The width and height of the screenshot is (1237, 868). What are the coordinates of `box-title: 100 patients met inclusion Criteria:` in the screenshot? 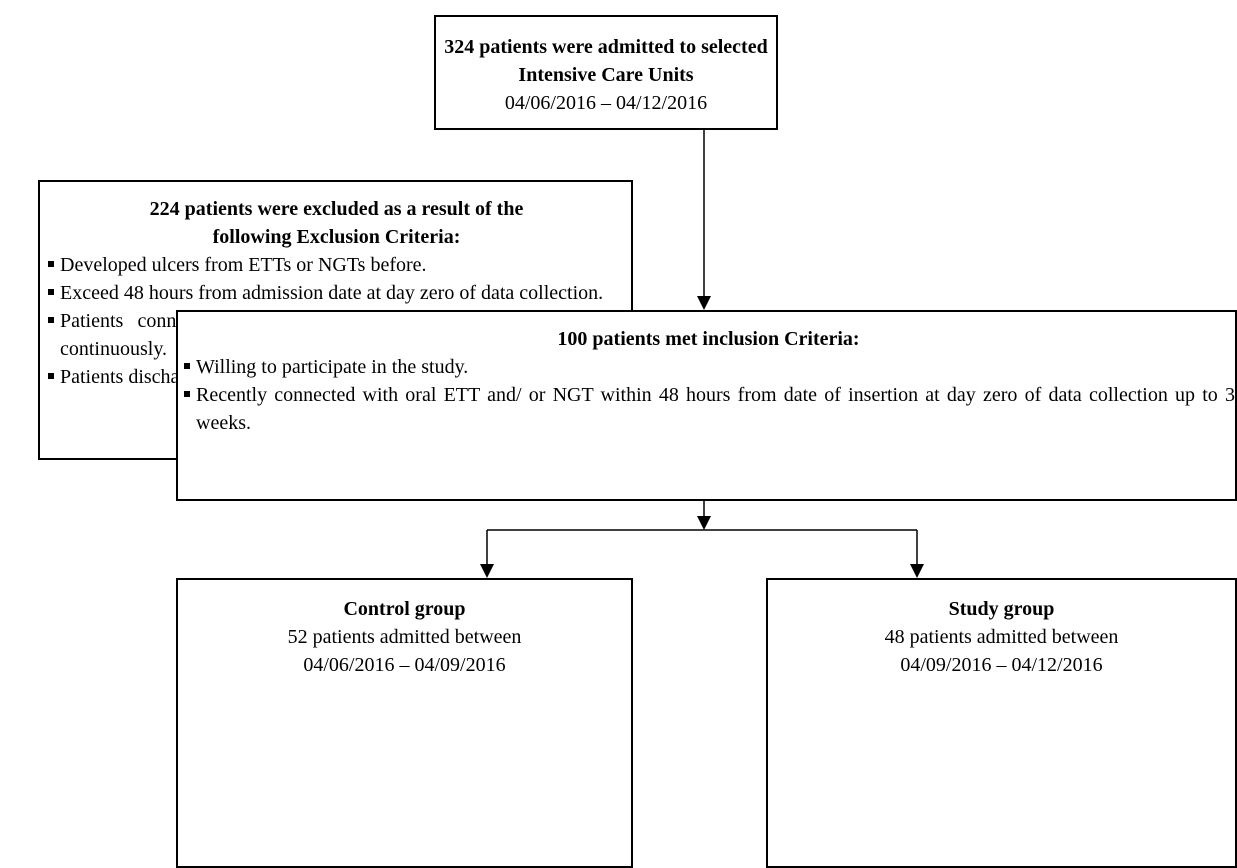 It's located at (708, 339).